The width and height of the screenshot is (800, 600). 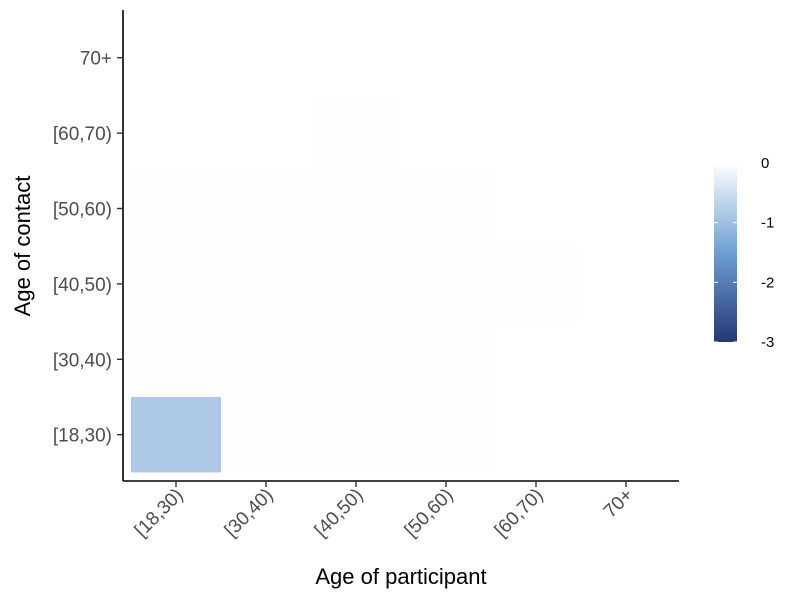 What do you see at coordinates (619, 504) in the screenshot?
I see `x-tick-label: 70+` at bounding box center [619, 504].